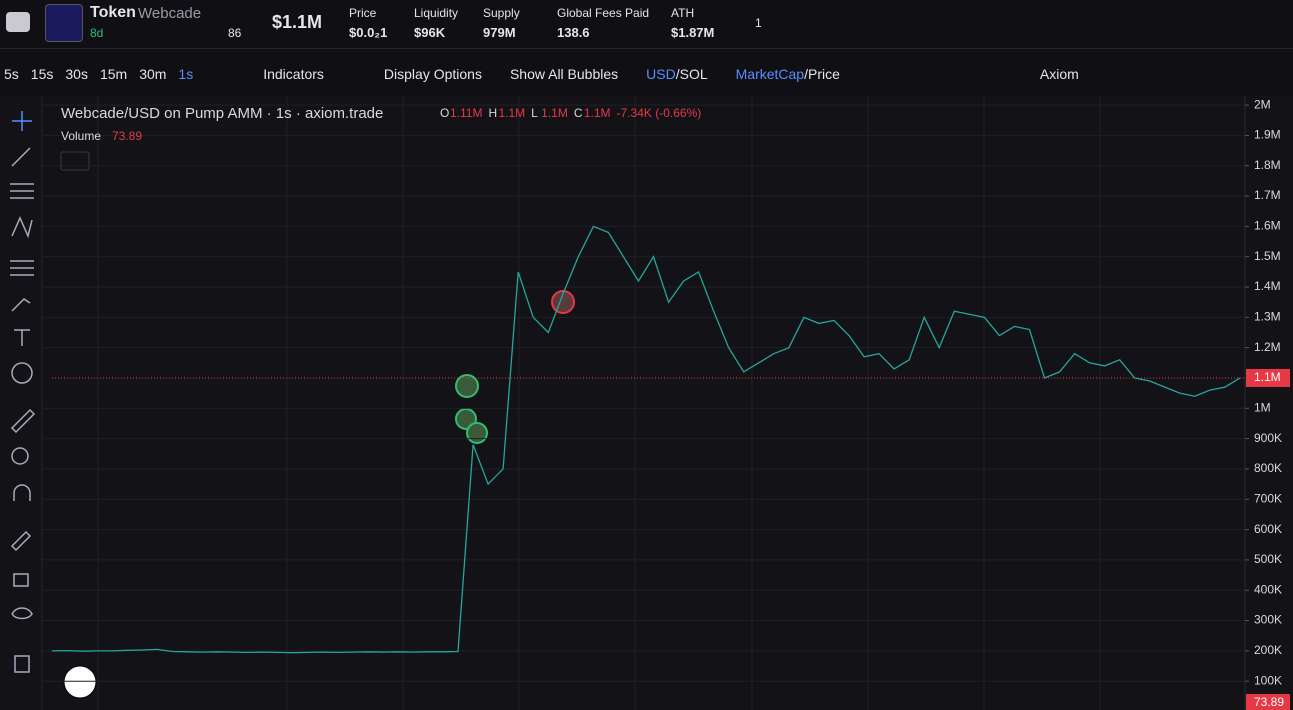 This screenshot has height=710, width=1293. What do you see at coordinates (186, 74) in the screenshot?
I see `active-interval: 1s` at bounding box center [186, 74].